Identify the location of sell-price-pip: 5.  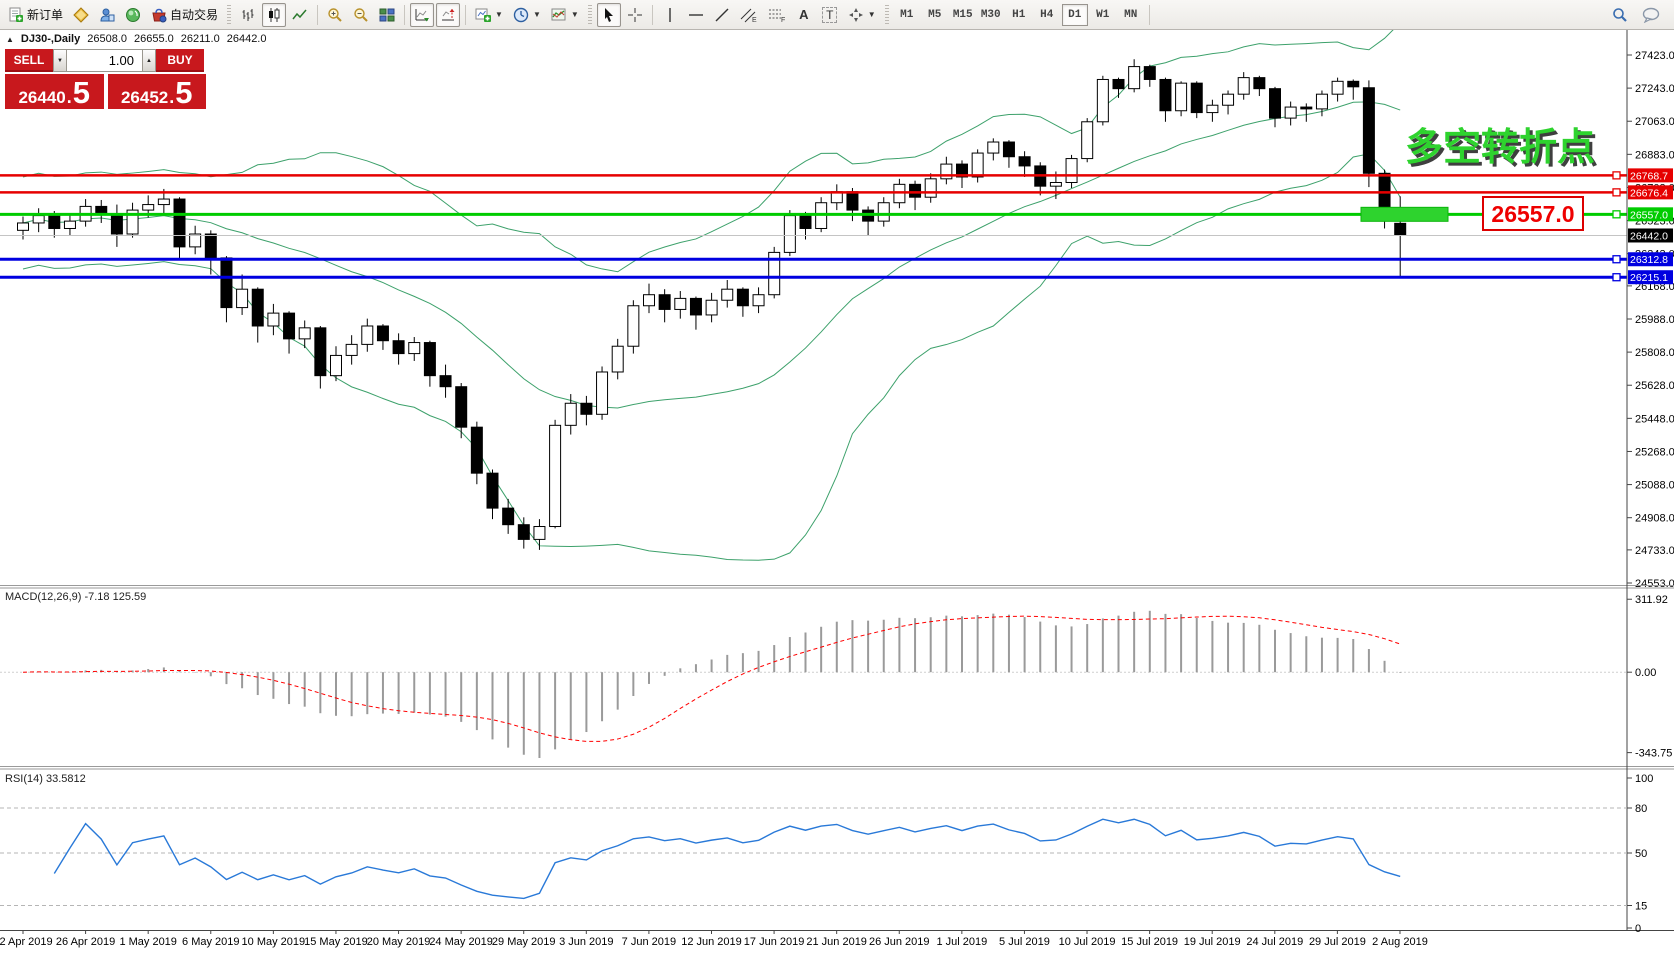
(81, 93).